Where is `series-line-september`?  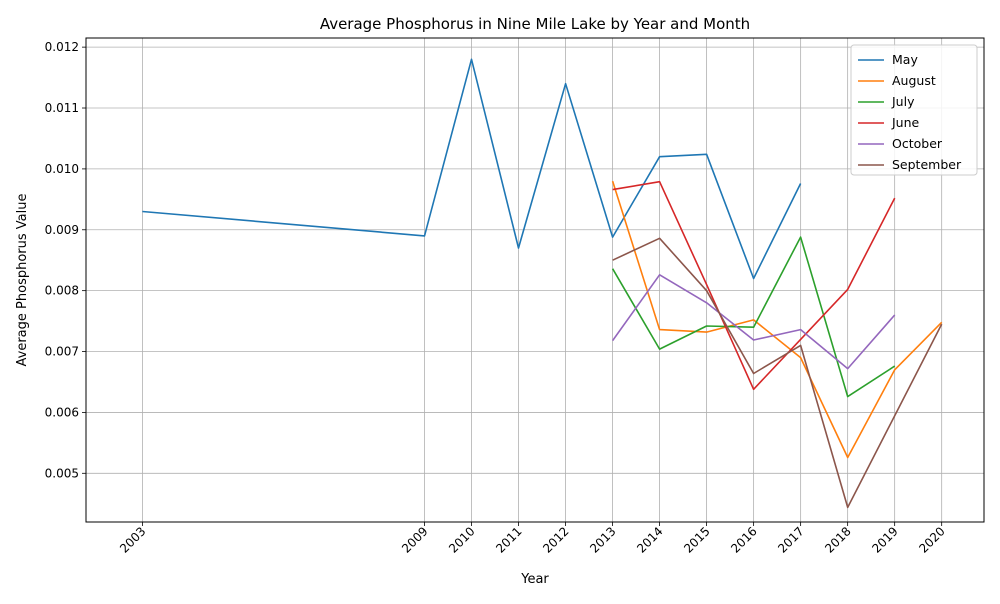 series-line-september is located at coordinates (777, 373).